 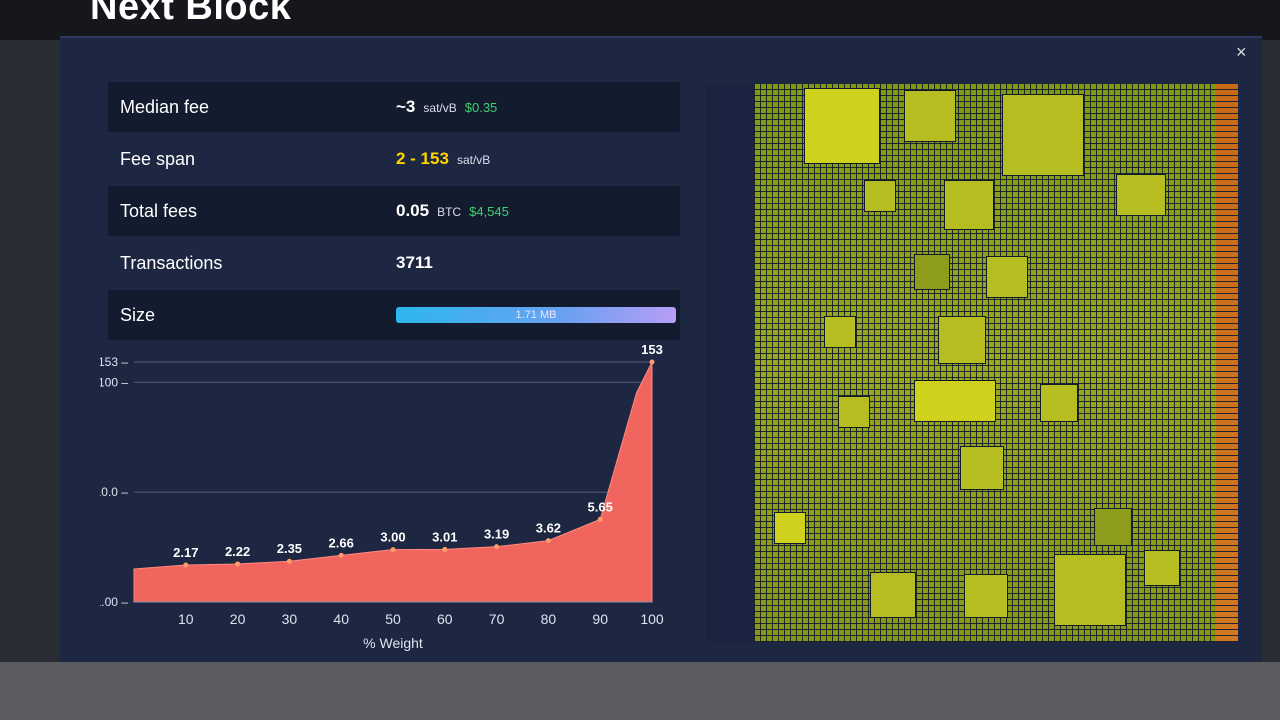 What do you see at coordinates (422, 158) in the screenshot?
I see `fee-span-value: 2 - 153` at bounding box center [422, 158].